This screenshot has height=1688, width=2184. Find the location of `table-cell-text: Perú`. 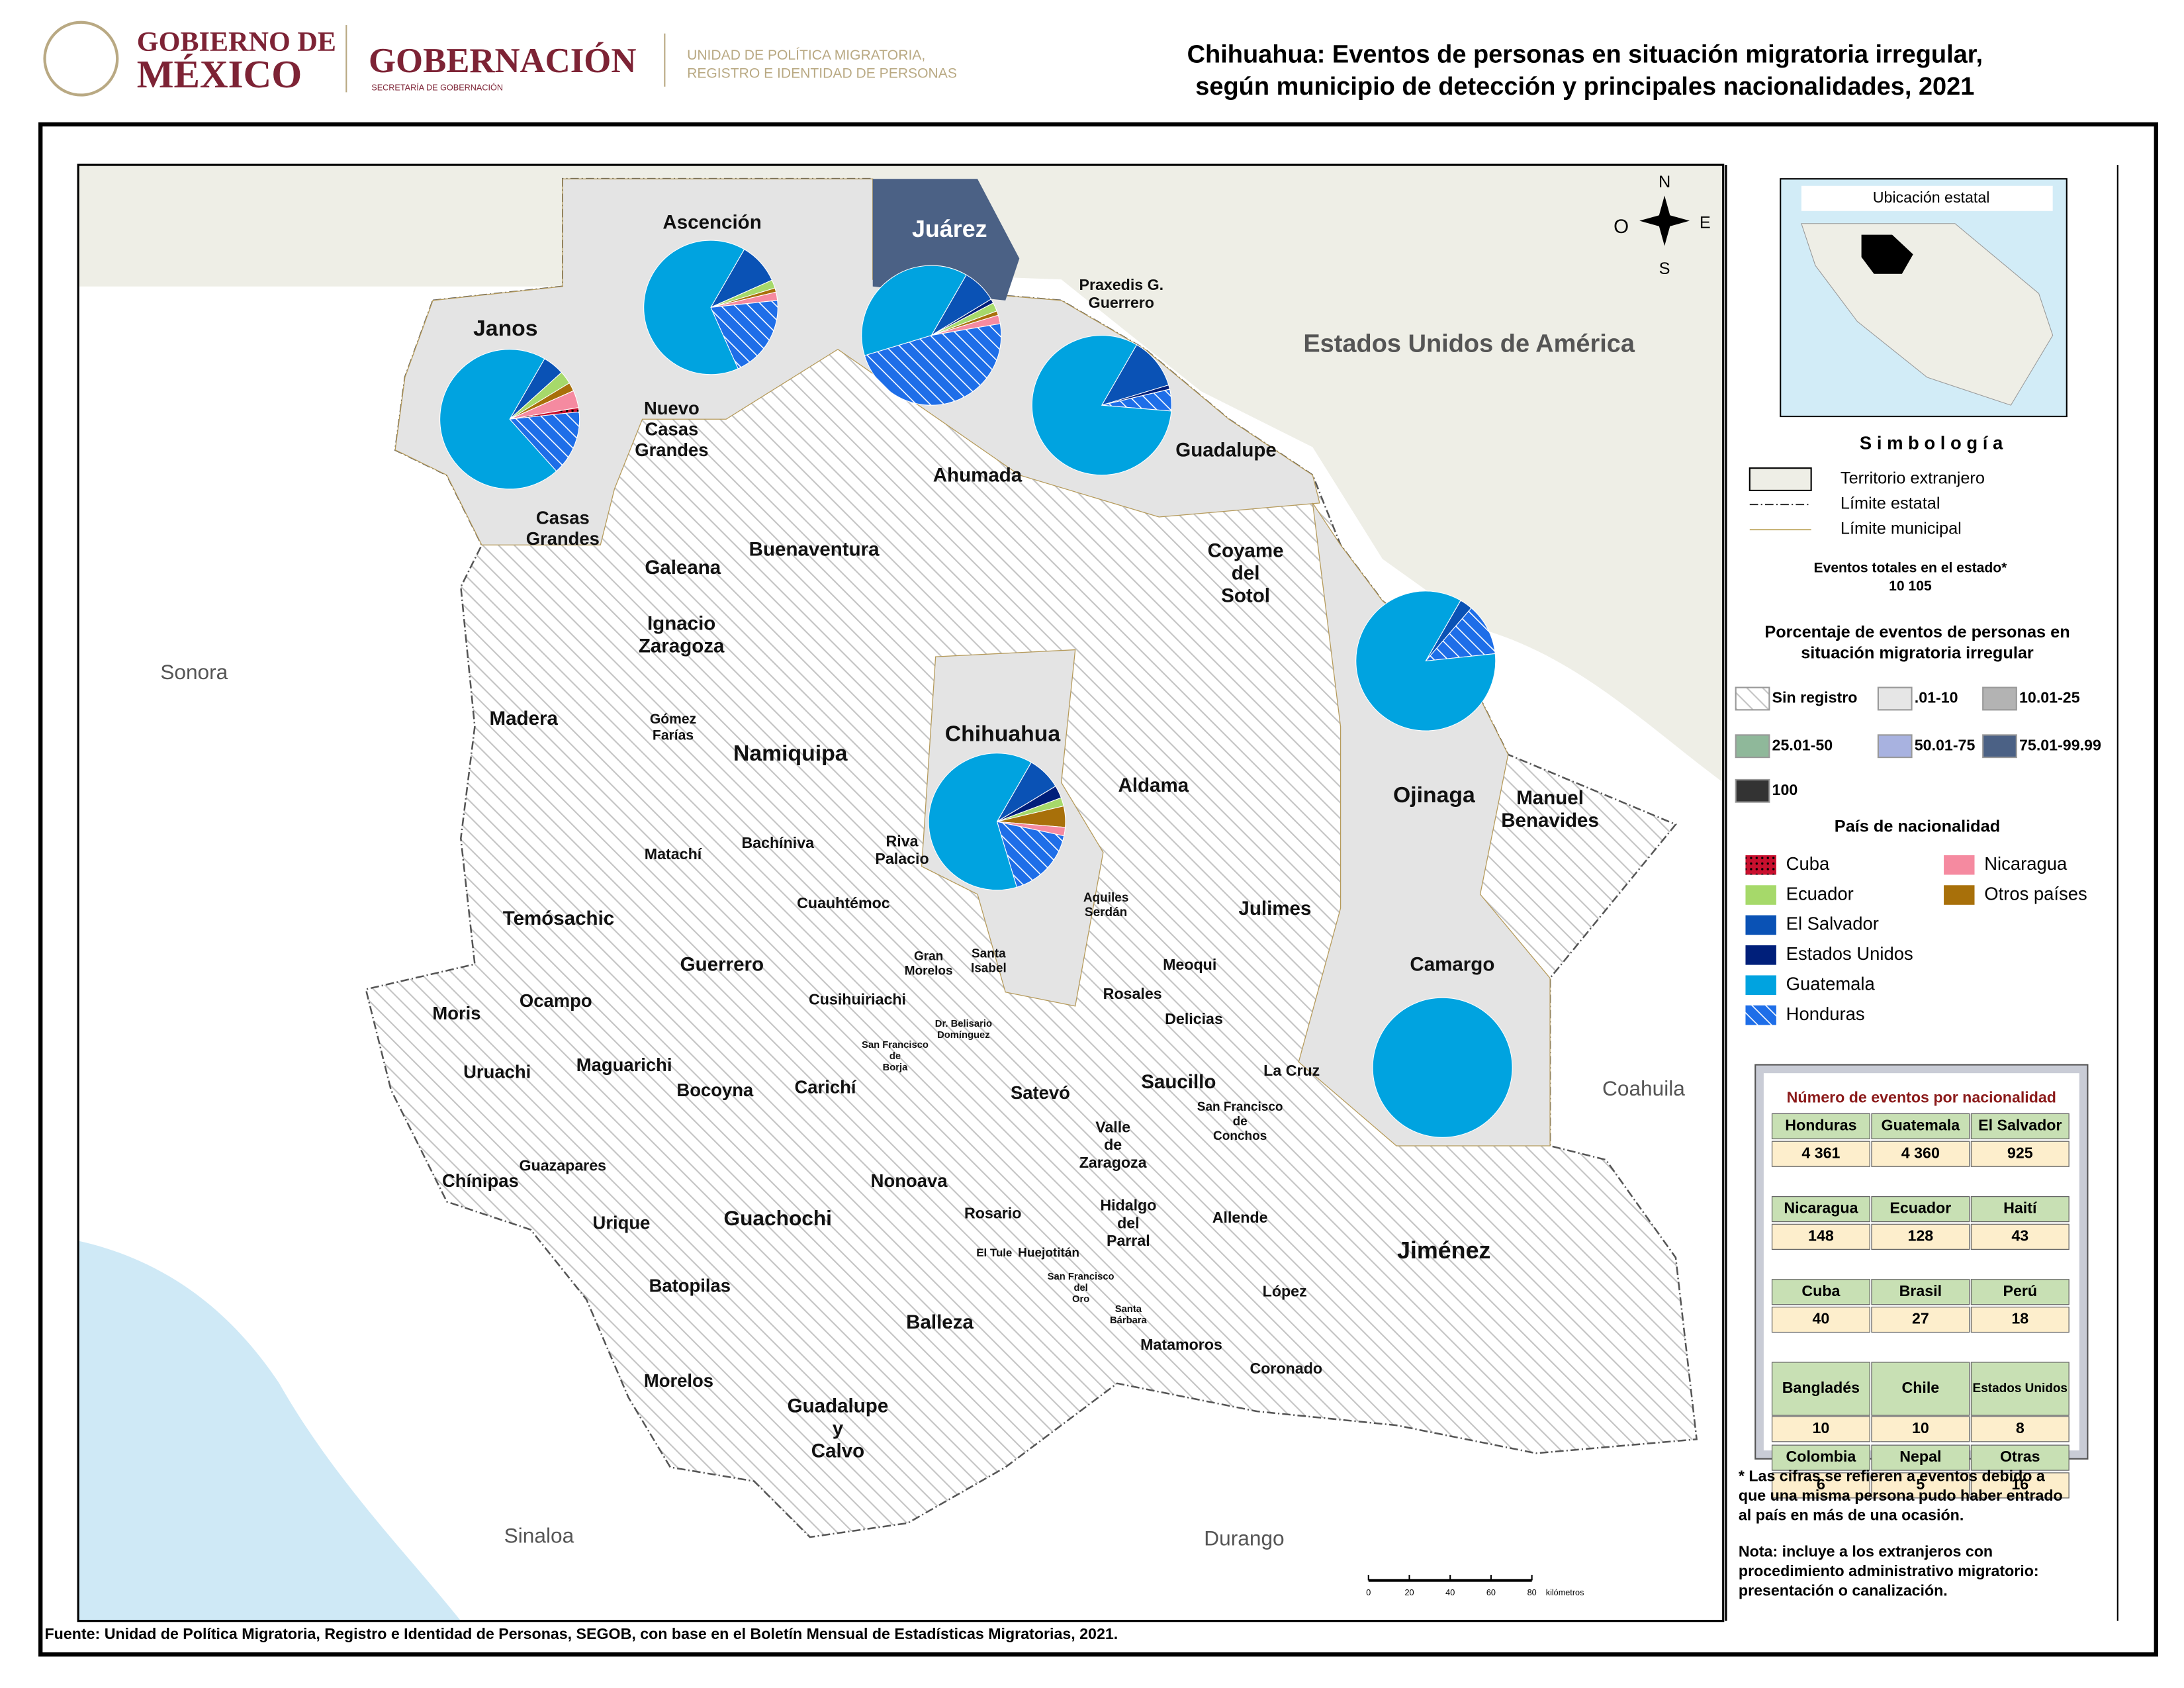

table-cell-text: Perú is located at coordinates (2020, 1290).